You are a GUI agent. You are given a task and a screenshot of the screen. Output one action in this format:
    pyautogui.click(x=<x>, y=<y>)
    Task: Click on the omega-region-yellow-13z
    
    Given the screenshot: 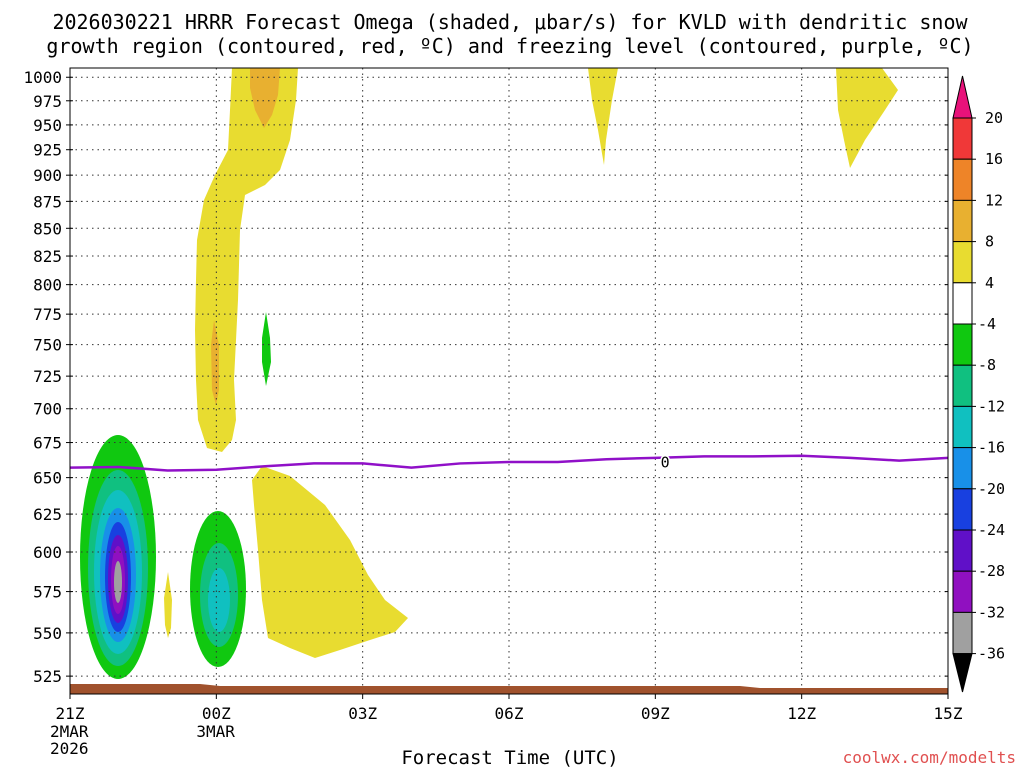 What is the action you would take?
    pyautogui.click(x=867, y=118)
    